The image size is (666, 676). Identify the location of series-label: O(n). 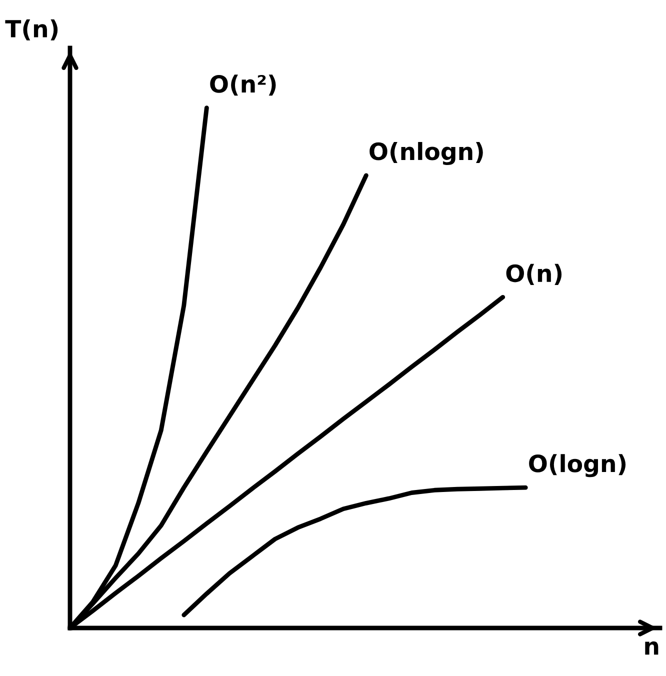
(534, 274).